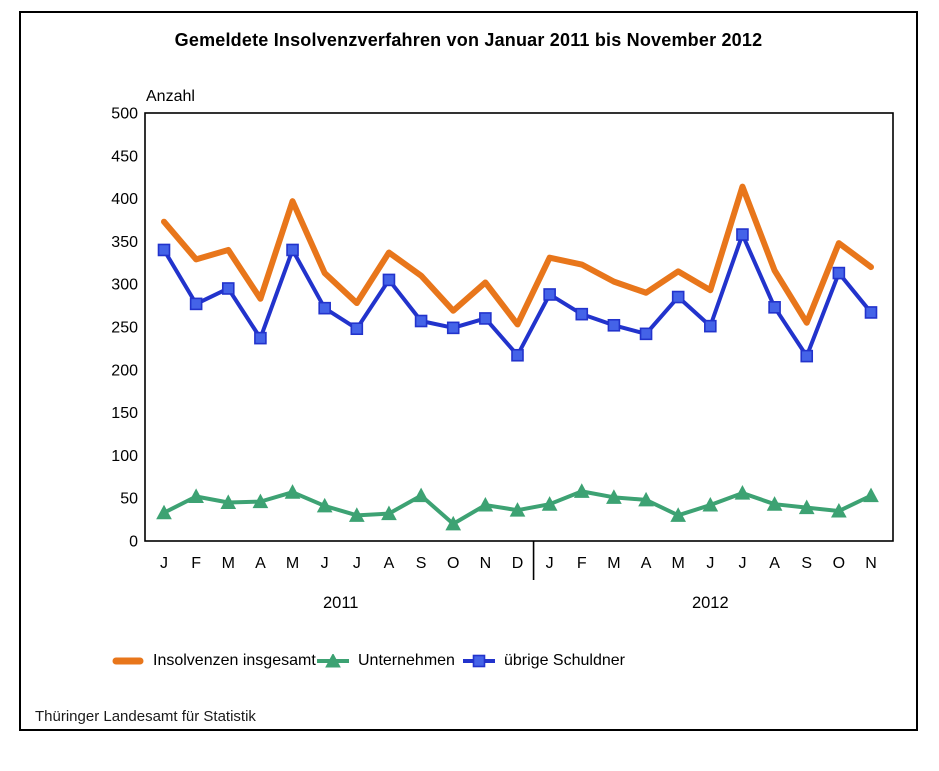 This screenshot has height=771, width=939. What do you see at coordinates (124, 156) in the screenshot?
I see `y-tick-label: 450` at bounding box center [124, 156].